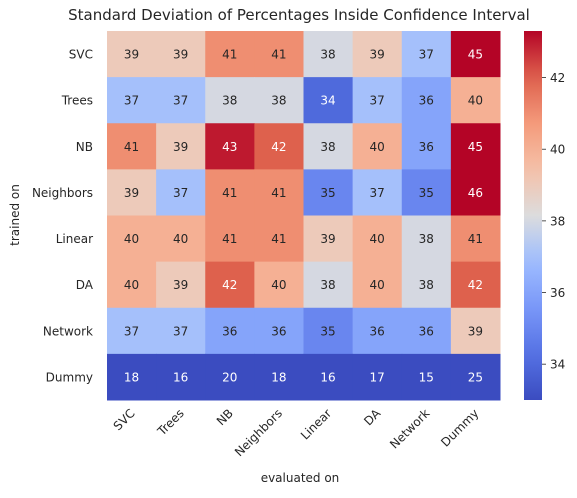 The width and height of the screenshot is (577, 498). I want to click on x-tick-label: Neighbors, so click(258, 432).